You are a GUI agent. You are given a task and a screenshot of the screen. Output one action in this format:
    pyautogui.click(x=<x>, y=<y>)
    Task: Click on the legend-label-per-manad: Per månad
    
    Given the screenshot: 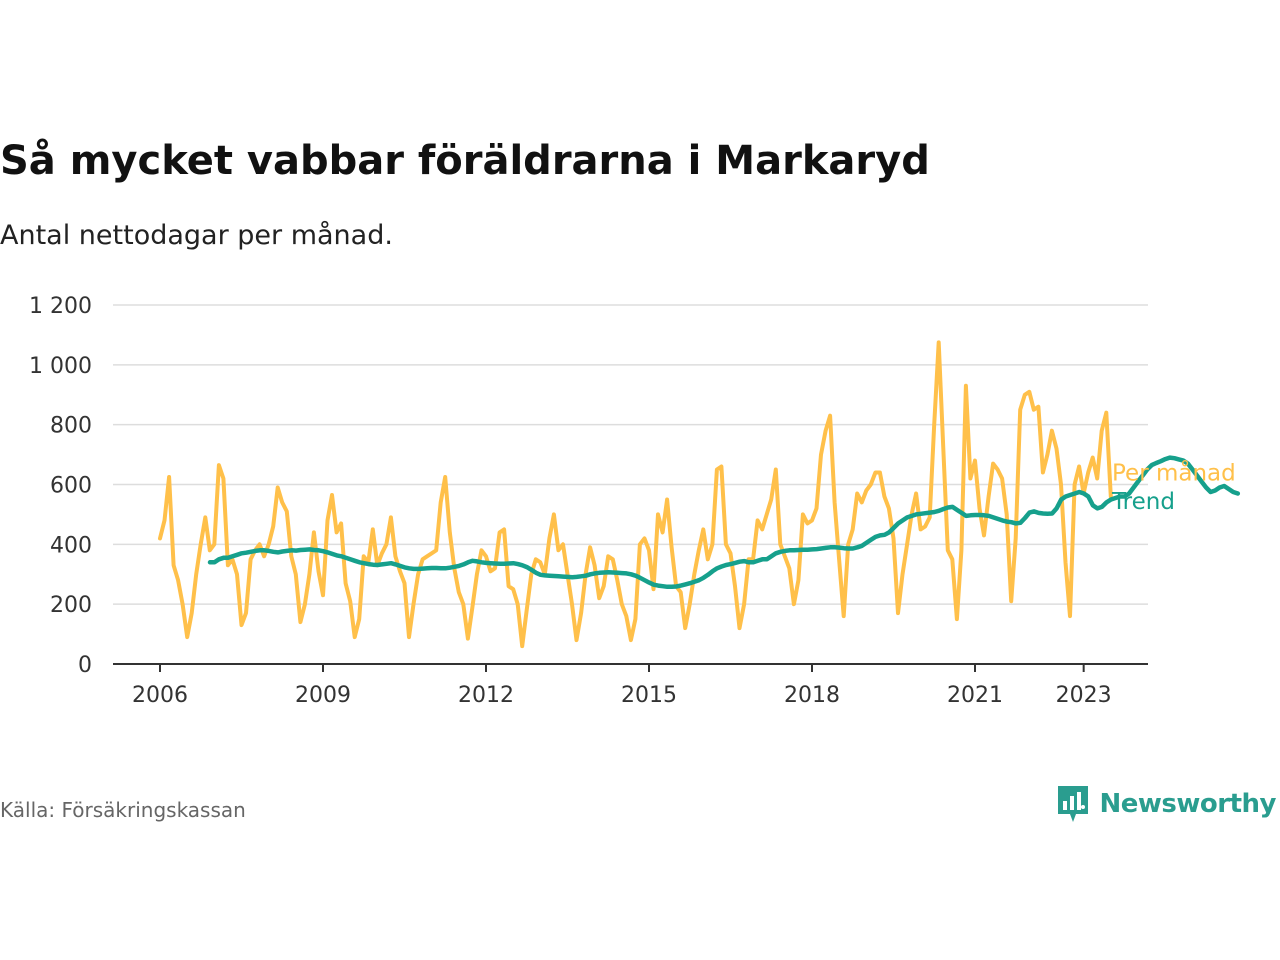 What is the action you would take?
    pyautogui.click(x=1174, y=473)
    